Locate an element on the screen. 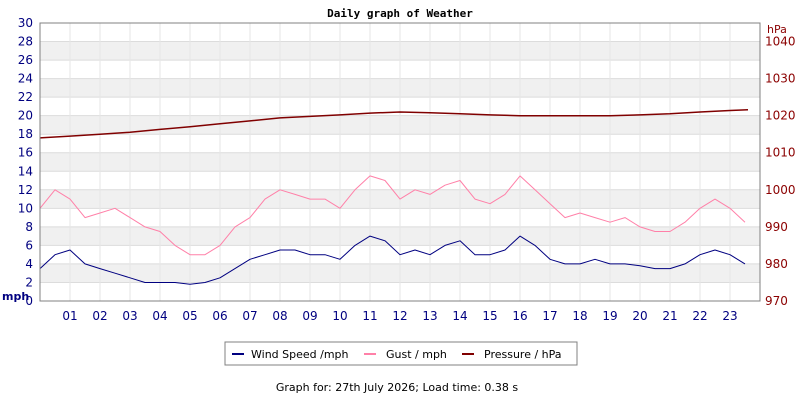  y-right-tick-label: 1010 is located at coordinates (780, 153).